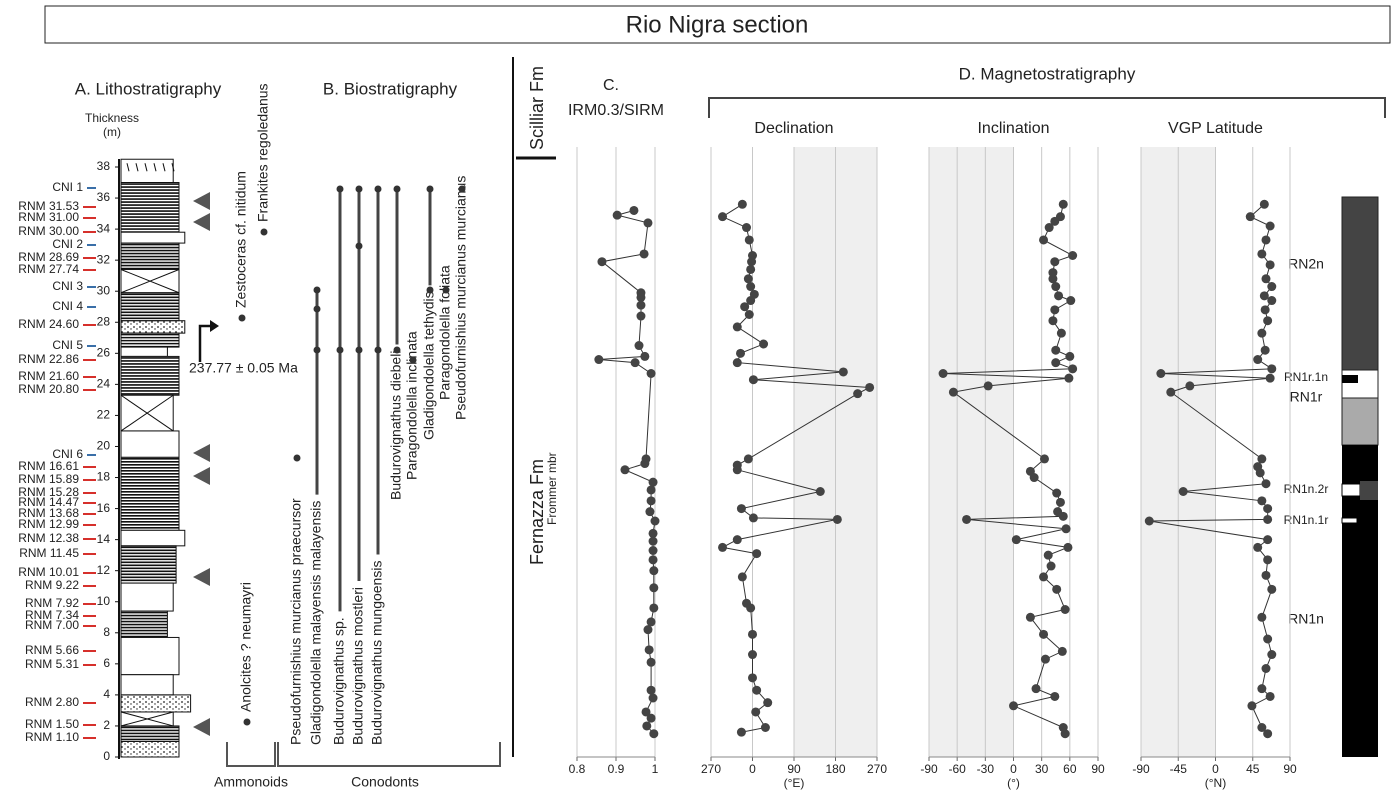 Image resolution: width=1397 pixels, height=791 pixels. I want to click on sample-label: RNM 5.66, so click(52, 650).